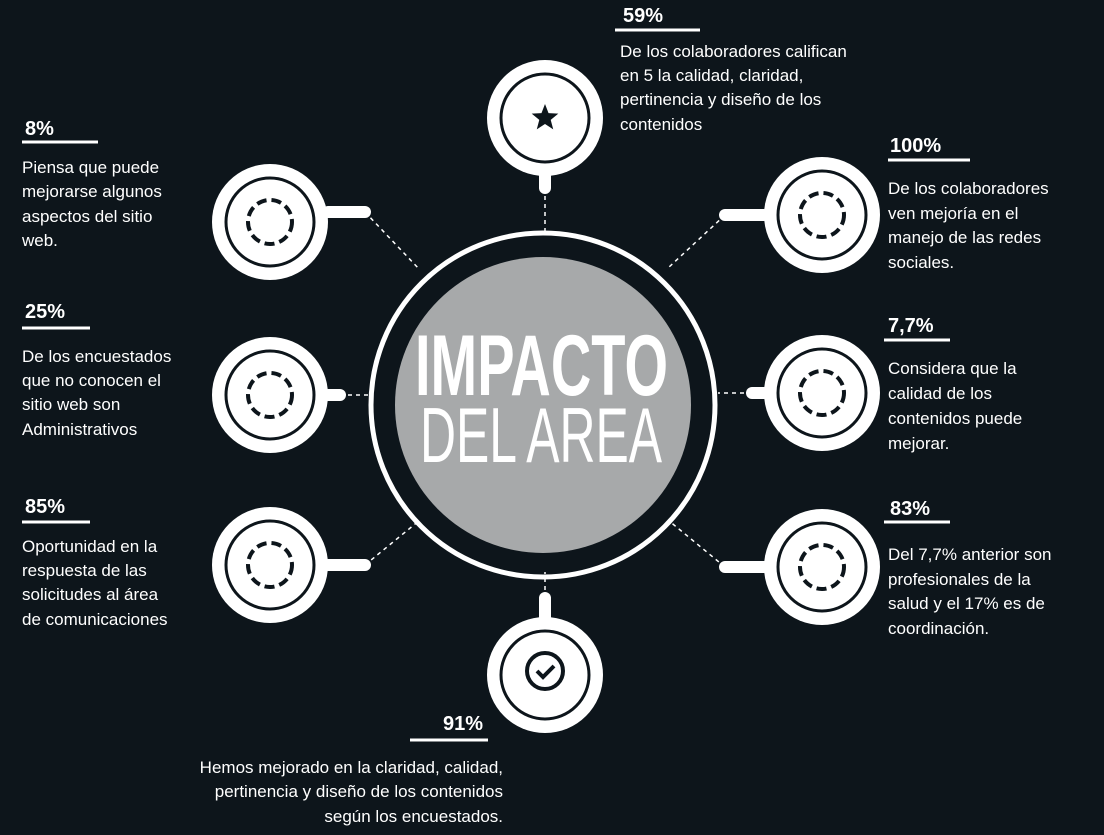 The height and width of the screenshot is (835, 1104). I want to click on description-line: respuesta de las, so click(84, 570).